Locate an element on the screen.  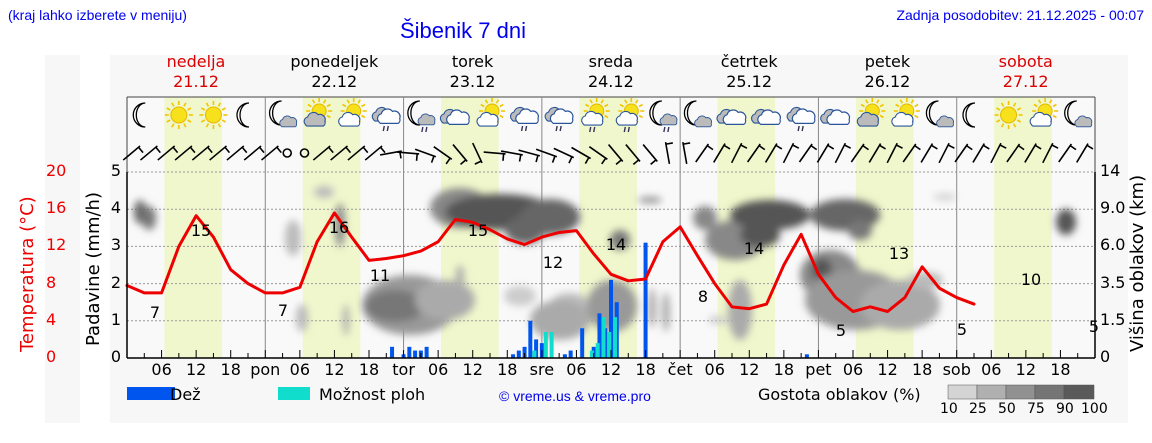
day-header: sreda 24.12 is located at coordinates (611, 72).